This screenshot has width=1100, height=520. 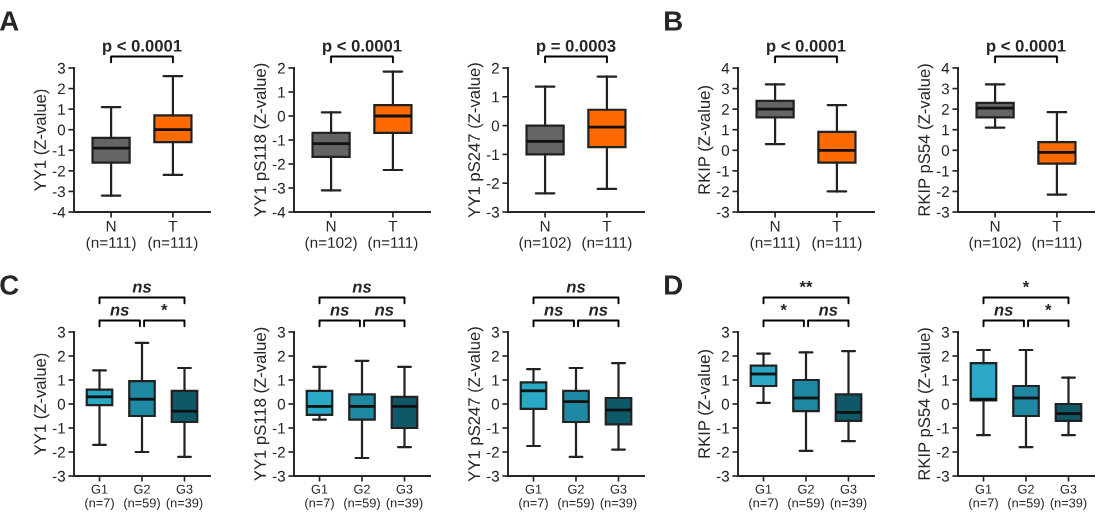 What do you see at coordinates (673, 21) in the screenshot?
I see `chart-title: B` at bounding box center [673, 21].